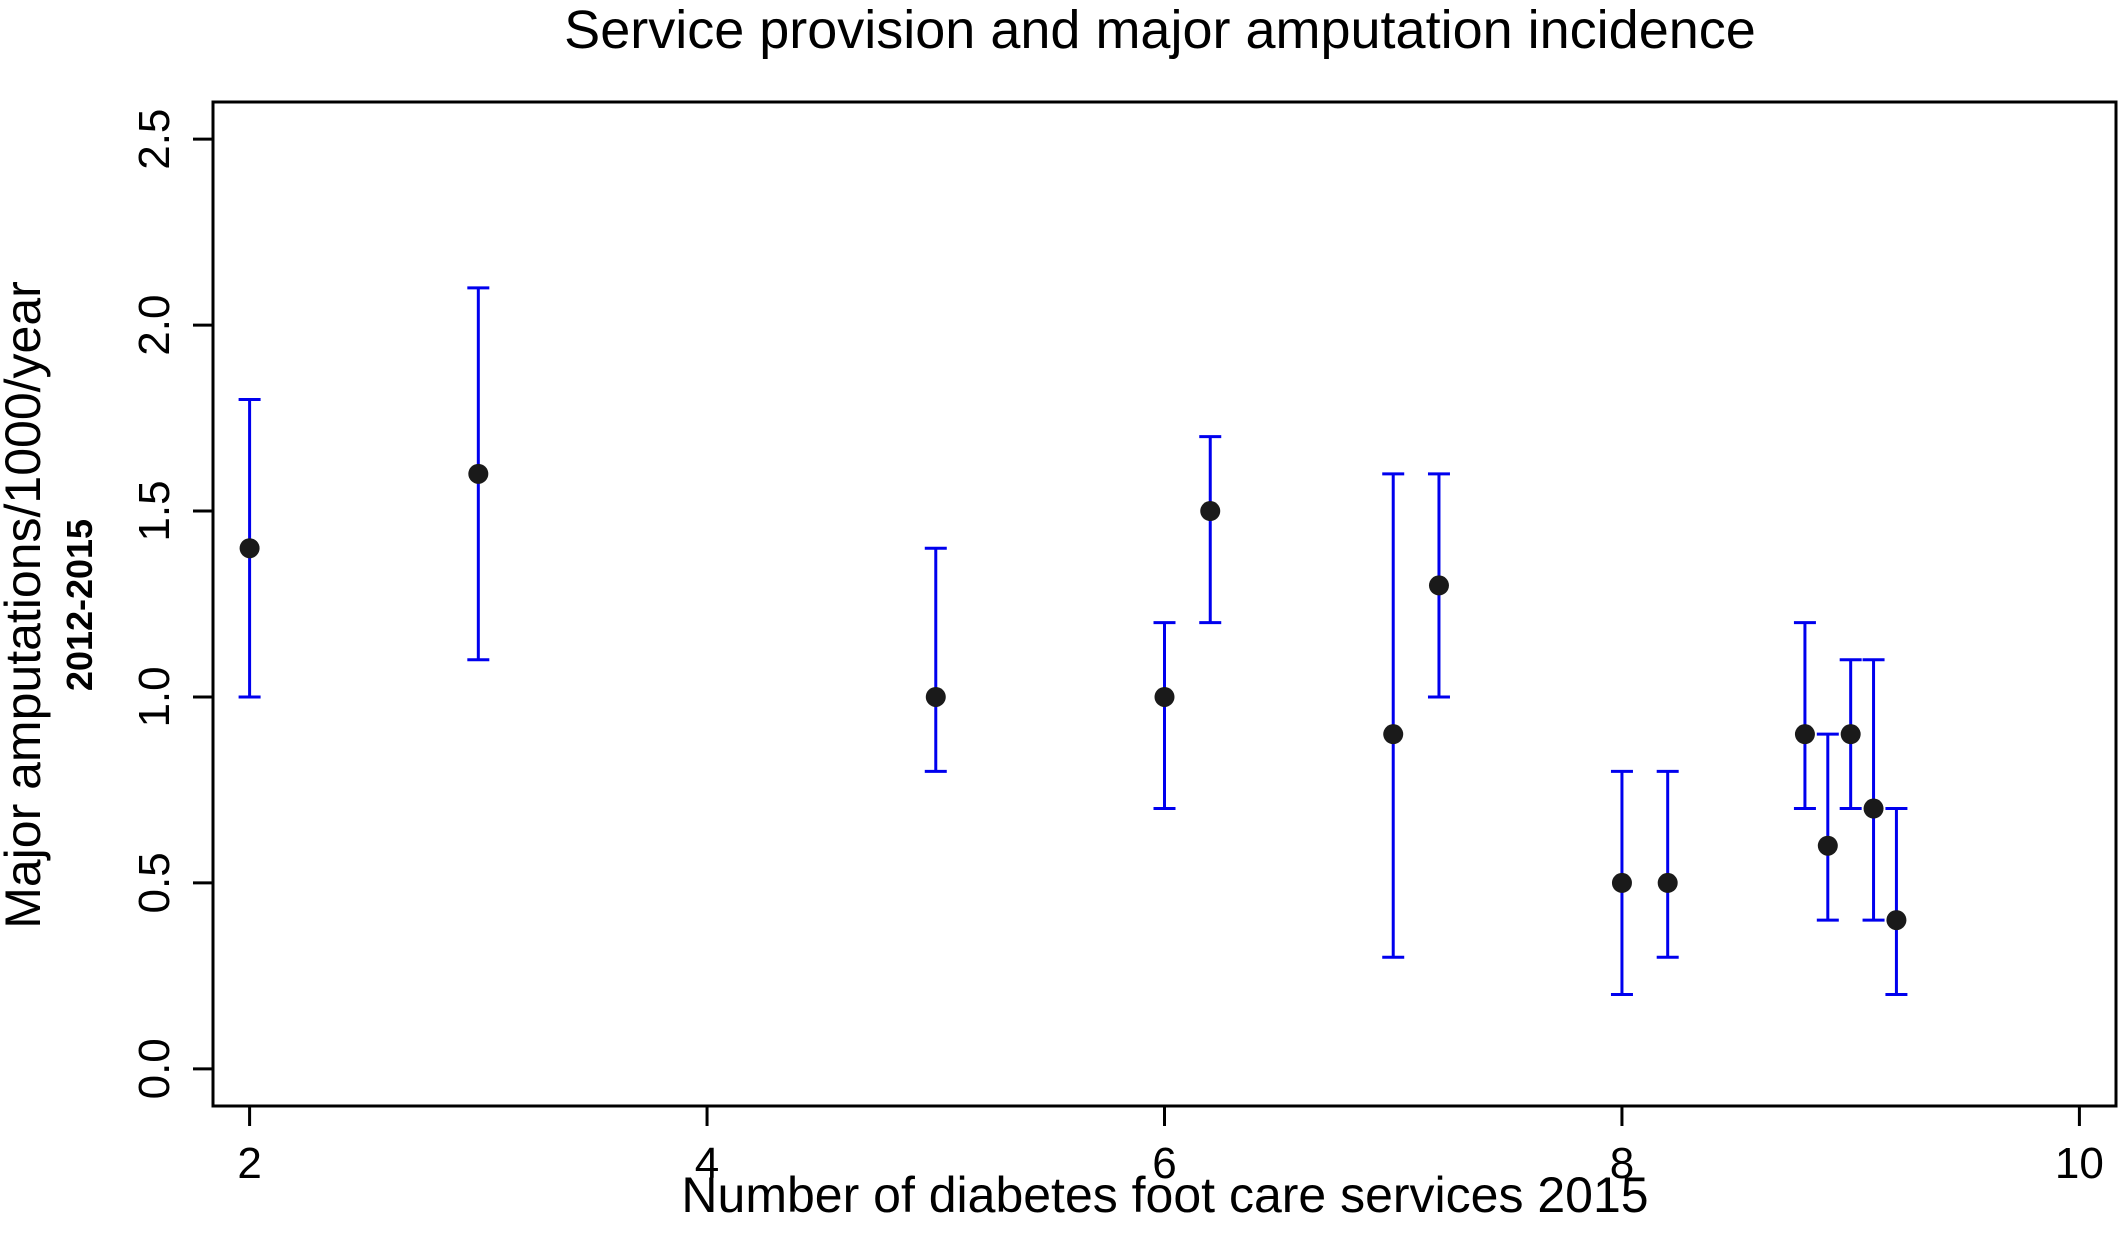 This screenshot has height=1254, width=2128. I want to click on y-tick-label-1.0: 1.0, so click(154, 696).